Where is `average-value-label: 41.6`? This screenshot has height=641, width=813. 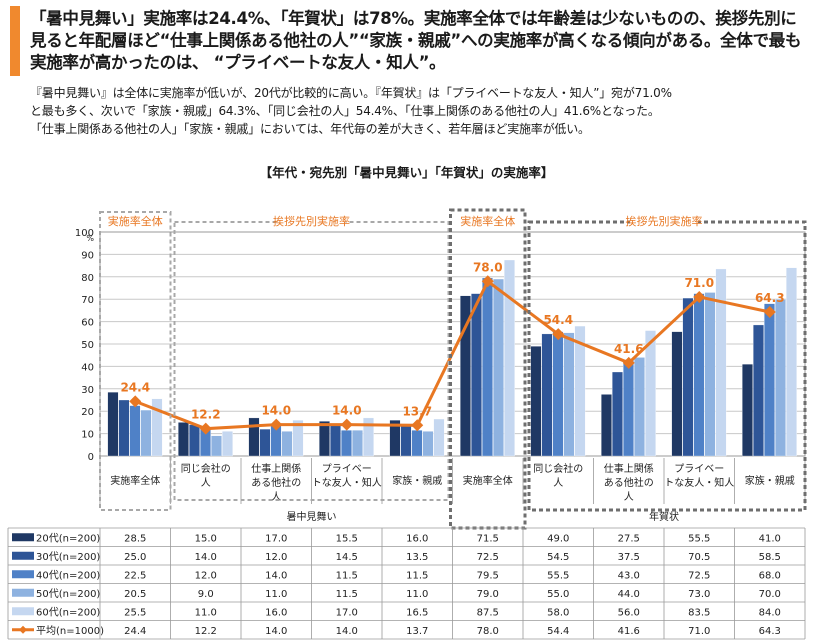
average-value-label: 41.6 is located at coordinates (629, 349).